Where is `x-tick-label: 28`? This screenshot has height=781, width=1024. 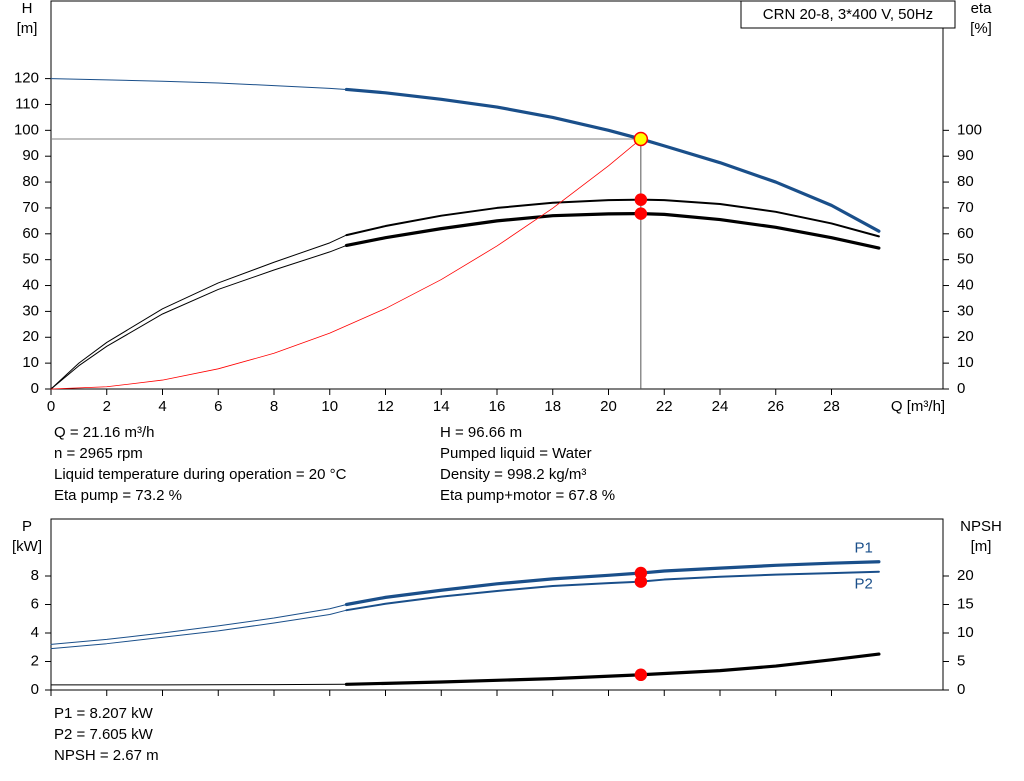 x-tick-label: 28 is located at coordinates (831, 406).